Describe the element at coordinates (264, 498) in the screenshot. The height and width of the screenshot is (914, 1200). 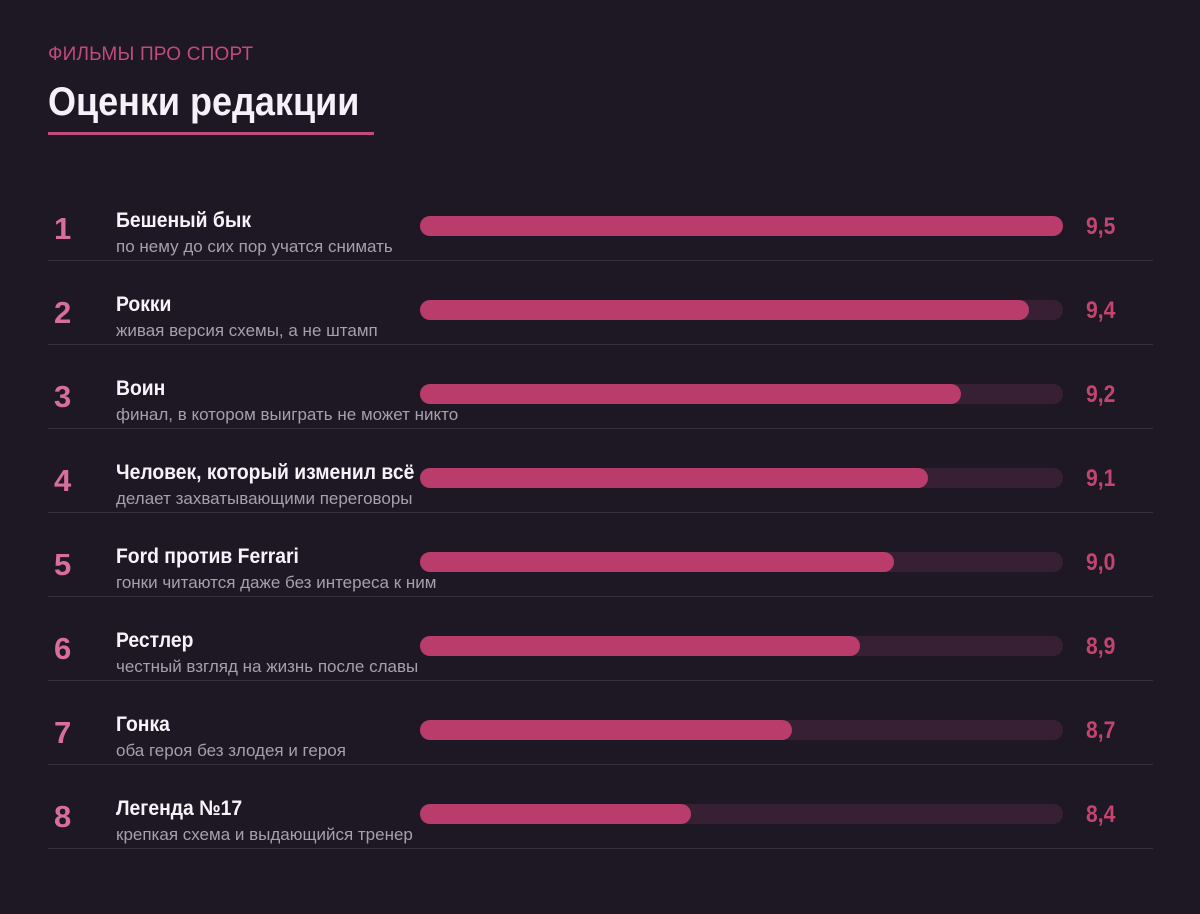
I see `film-note: делает захватывающими переговоры` at that location.